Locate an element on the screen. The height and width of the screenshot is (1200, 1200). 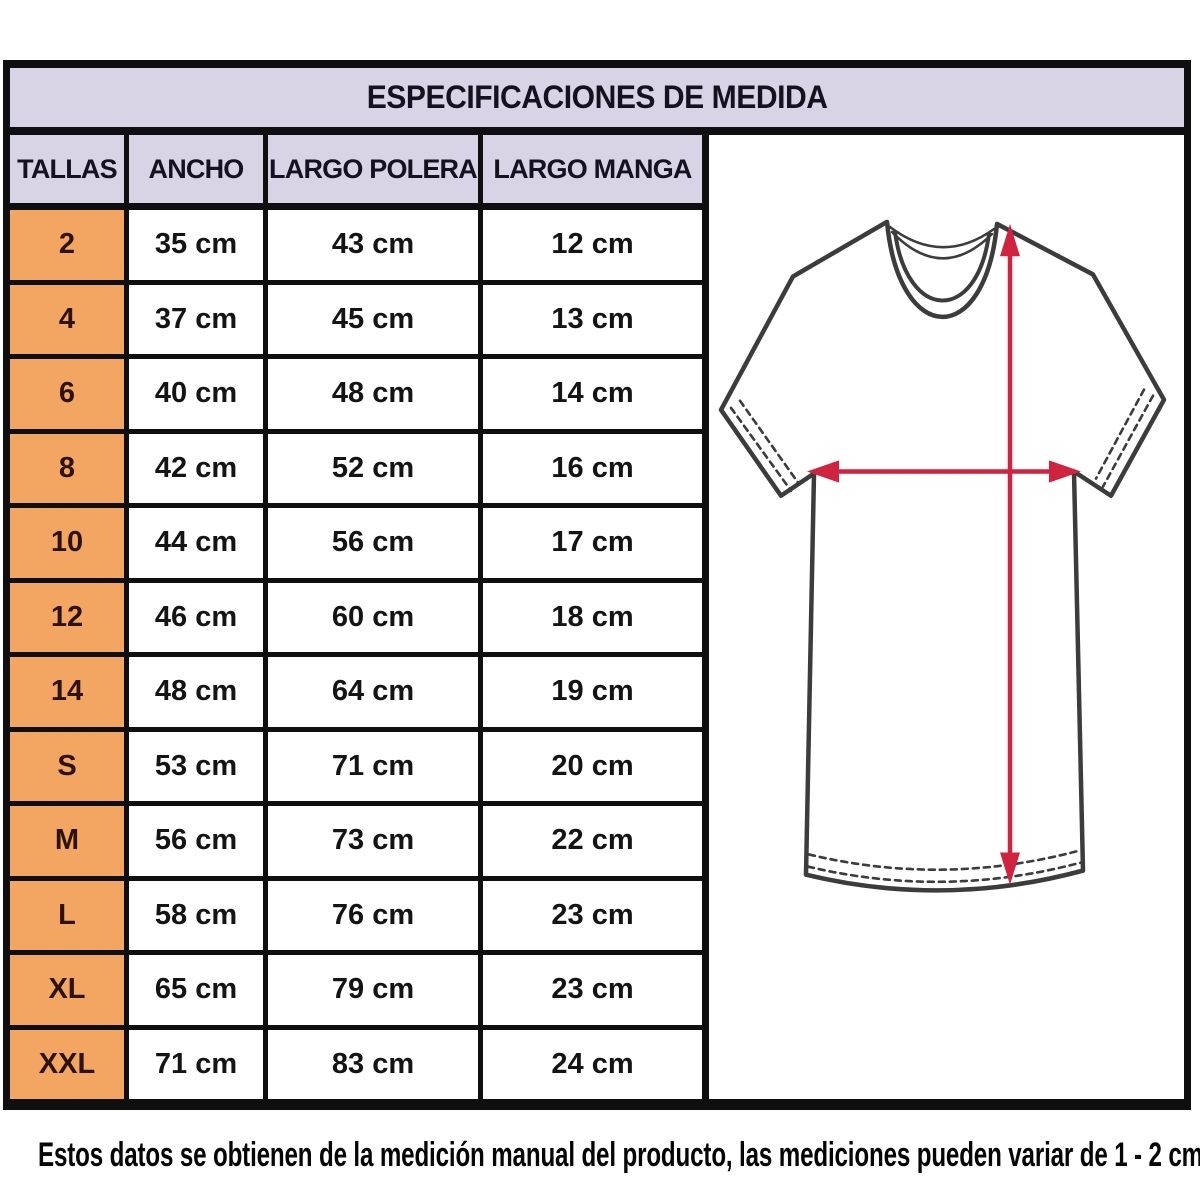
table-row: M 56 cm 73 cm 22 cm is located at coordinates (356, 843).